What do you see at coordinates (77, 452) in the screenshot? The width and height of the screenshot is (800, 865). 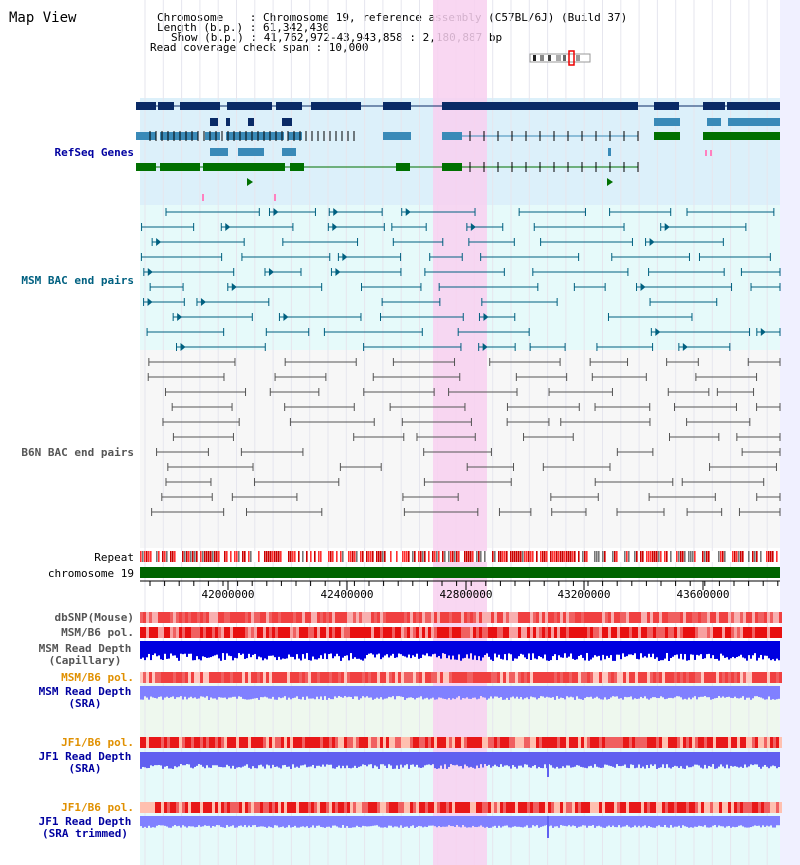 I see `track-label-b6n-bac: B6N BAC end pairs` at bounding box center [77, 452].